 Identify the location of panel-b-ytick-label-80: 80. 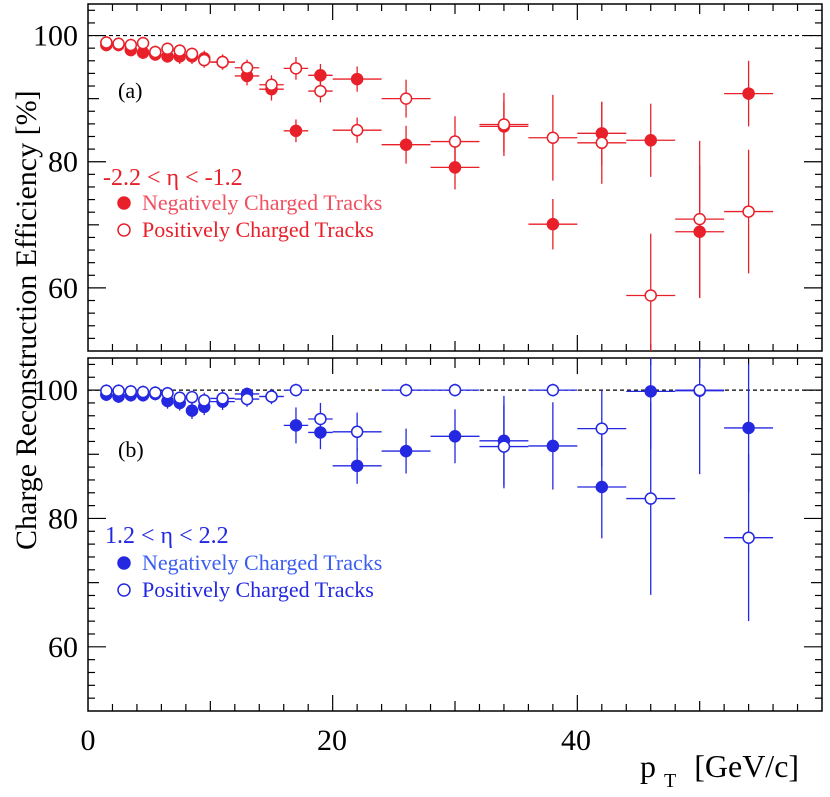
(63, 518).